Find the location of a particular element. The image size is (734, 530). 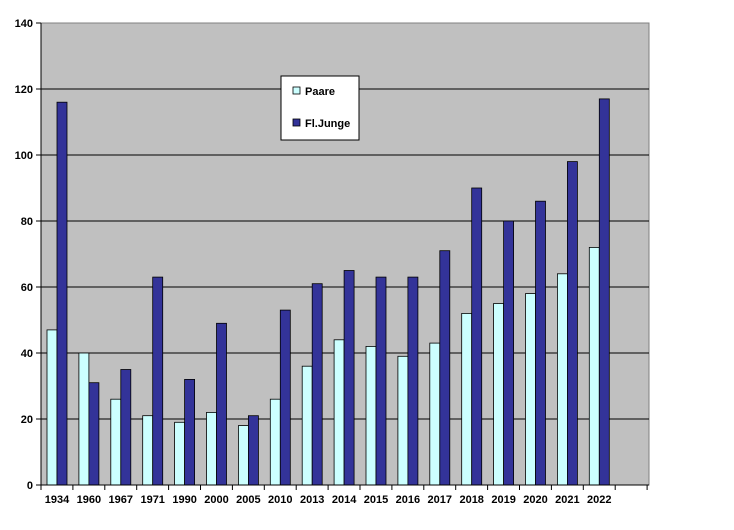

x-tick-label: 2019 is located at coordinates (503, 500).